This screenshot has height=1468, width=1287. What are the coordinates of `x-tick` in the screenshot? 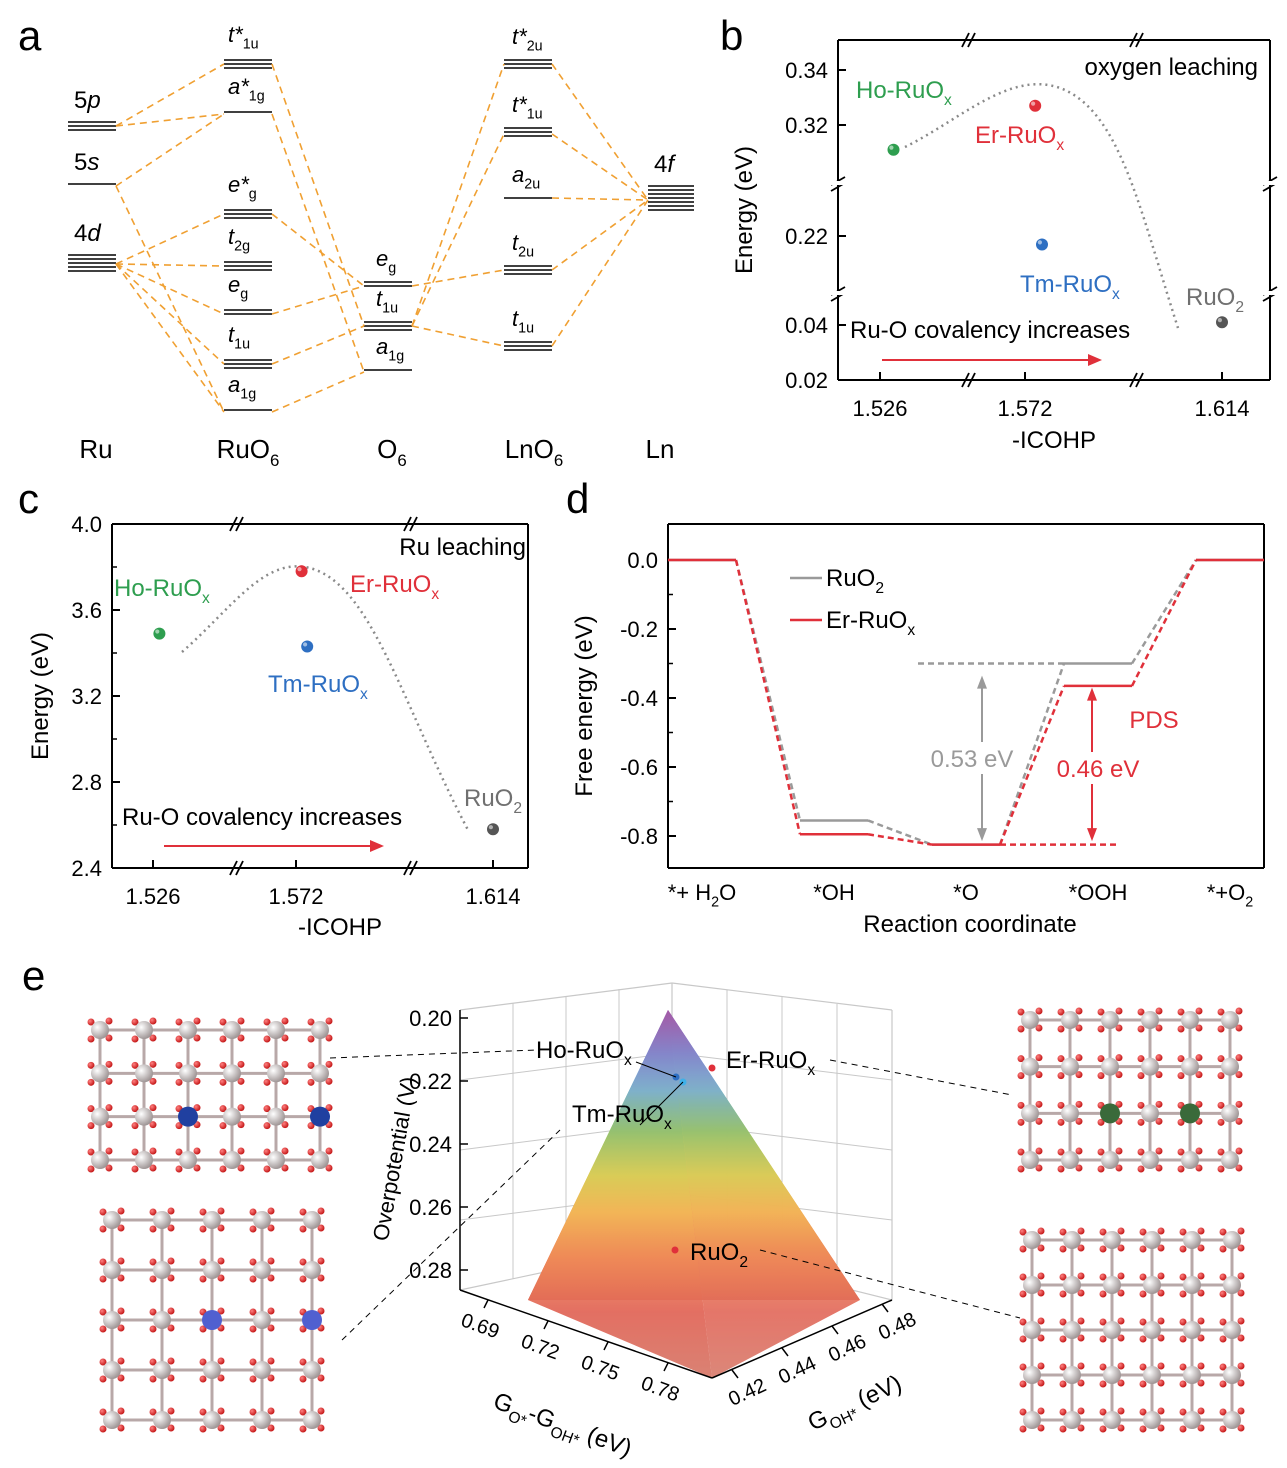 It's located at (606, 1346).